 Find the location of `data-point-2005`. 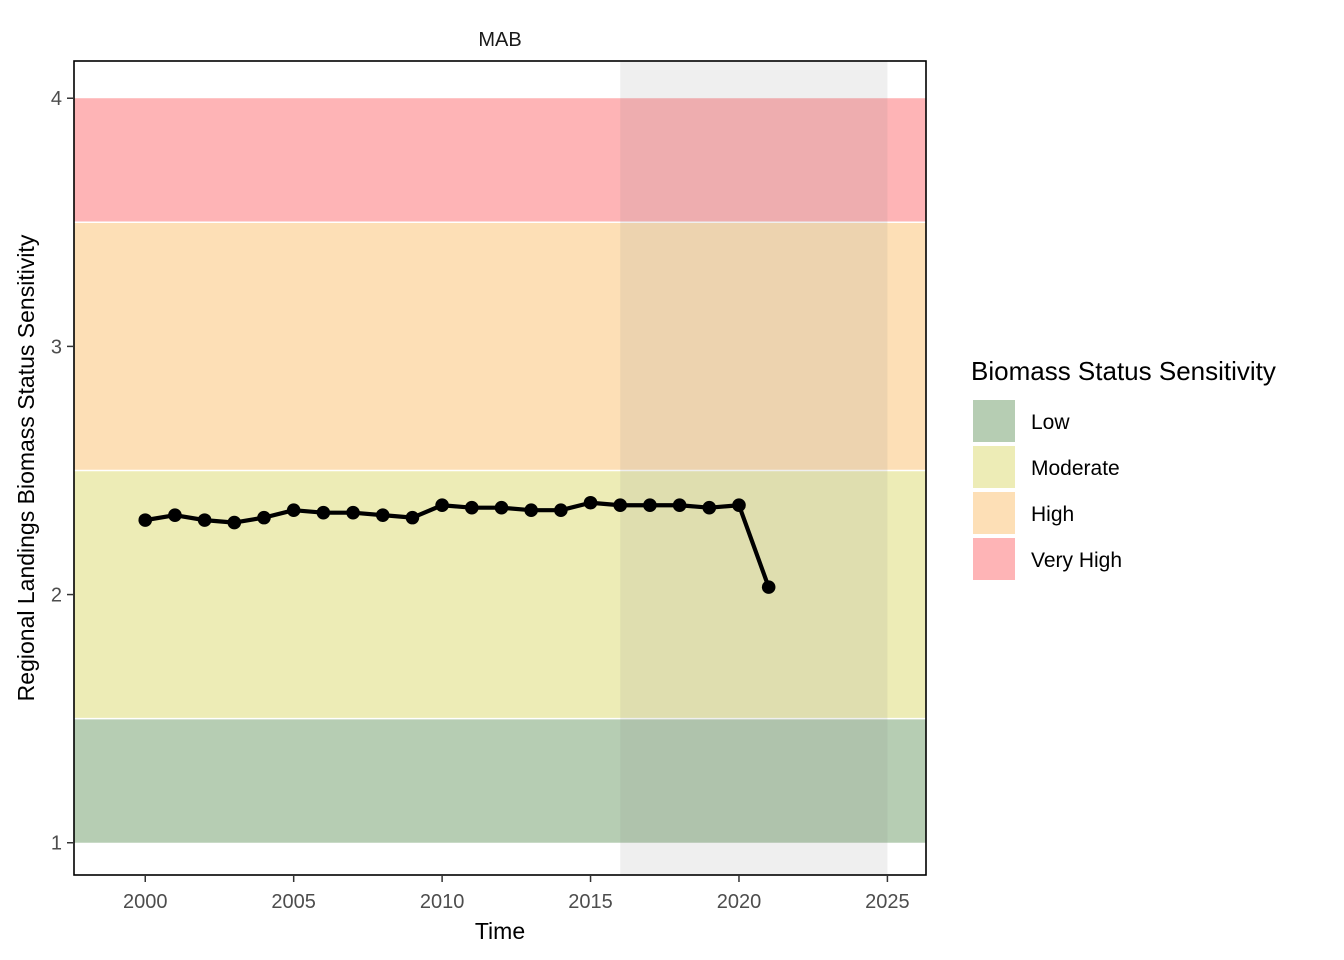

data-point-2005 is located at coordinates (293, 510).